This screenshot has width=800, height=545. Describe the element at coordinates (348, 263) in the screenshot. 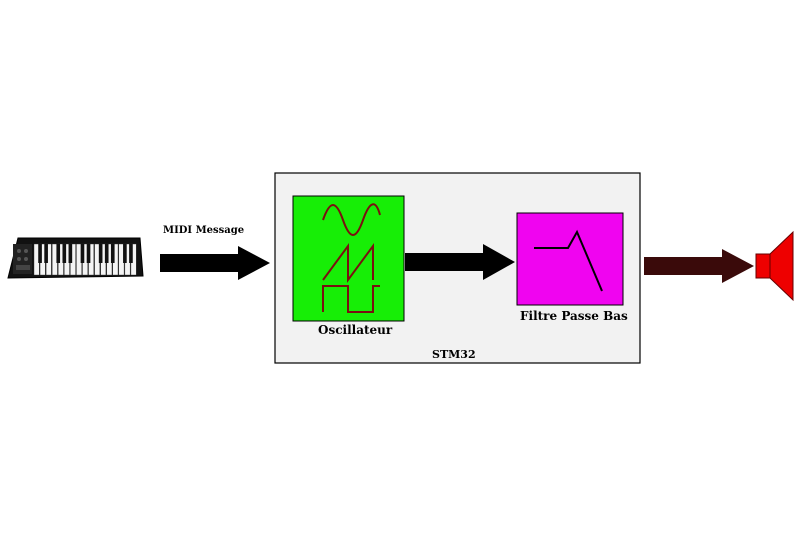

I see `sawtooth-wave-icon` at that location.